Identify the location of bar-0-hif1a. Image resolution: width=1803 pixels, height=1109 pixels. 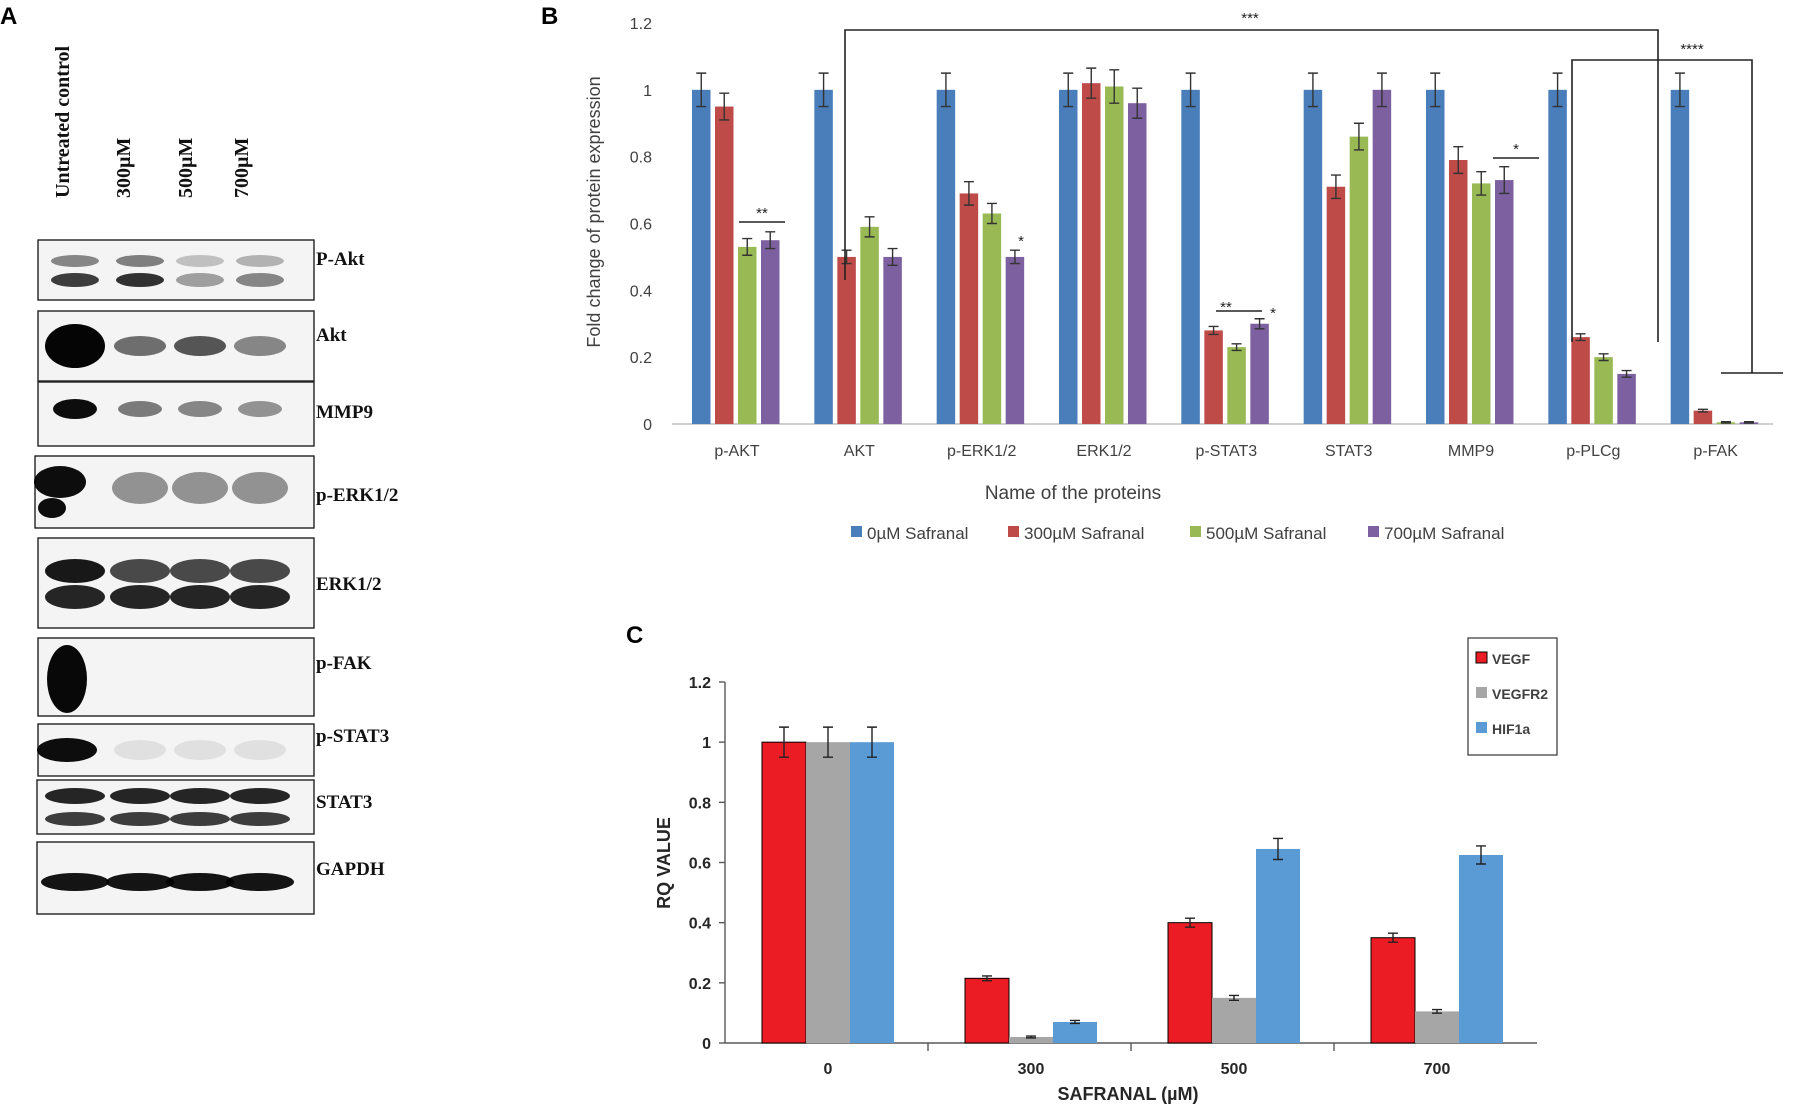
(872, 892).